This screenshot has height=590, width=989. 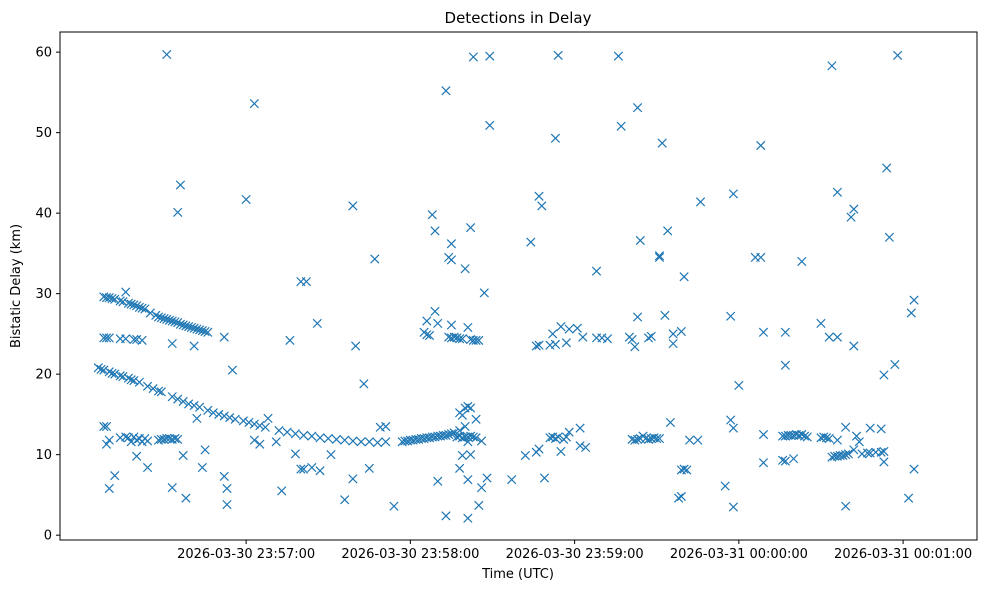 I want to click on chart-title: Detections in Delay, so click(x=518, y=18).